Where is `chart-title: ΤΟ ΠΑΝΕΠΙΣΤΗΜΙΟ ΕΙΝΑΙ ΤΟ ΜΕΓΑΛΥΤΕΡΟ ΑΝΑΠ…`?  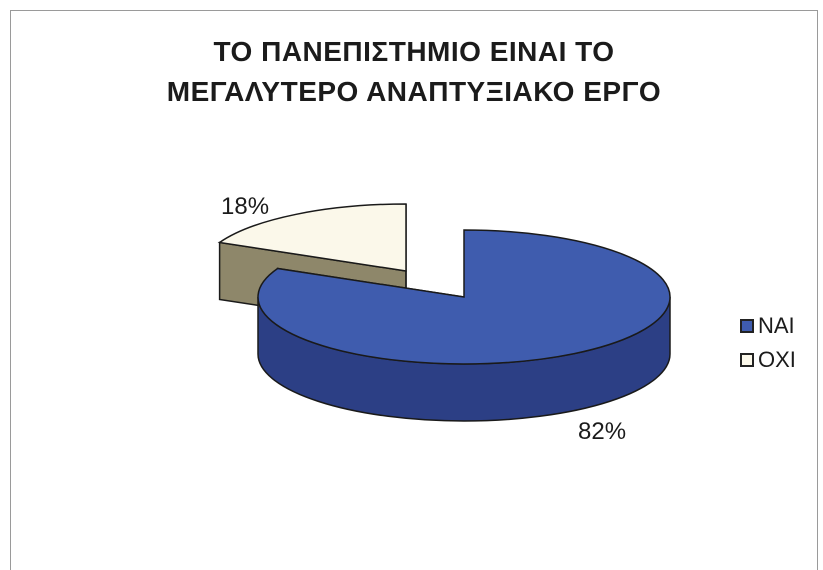
chart-title: ΤΟ ΠΑΝΕΠΙΣΤΗΜΙΟ ΕΙΝΑΙ ΤΟ ΜΕΓΑΛΥΤΕΡΟ ΑΝΑΠ… is located at coordinates (414, 72).